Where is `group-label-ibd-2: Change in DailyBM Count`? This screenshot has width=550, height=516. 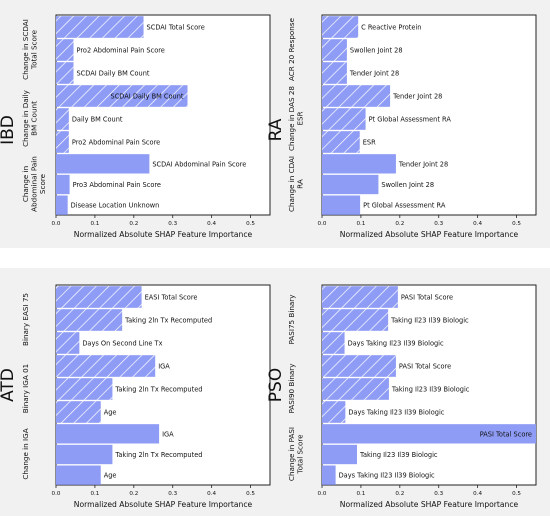
group-label-ibd-2: Change in DailyBM Count is located at coordinates (29, 118).